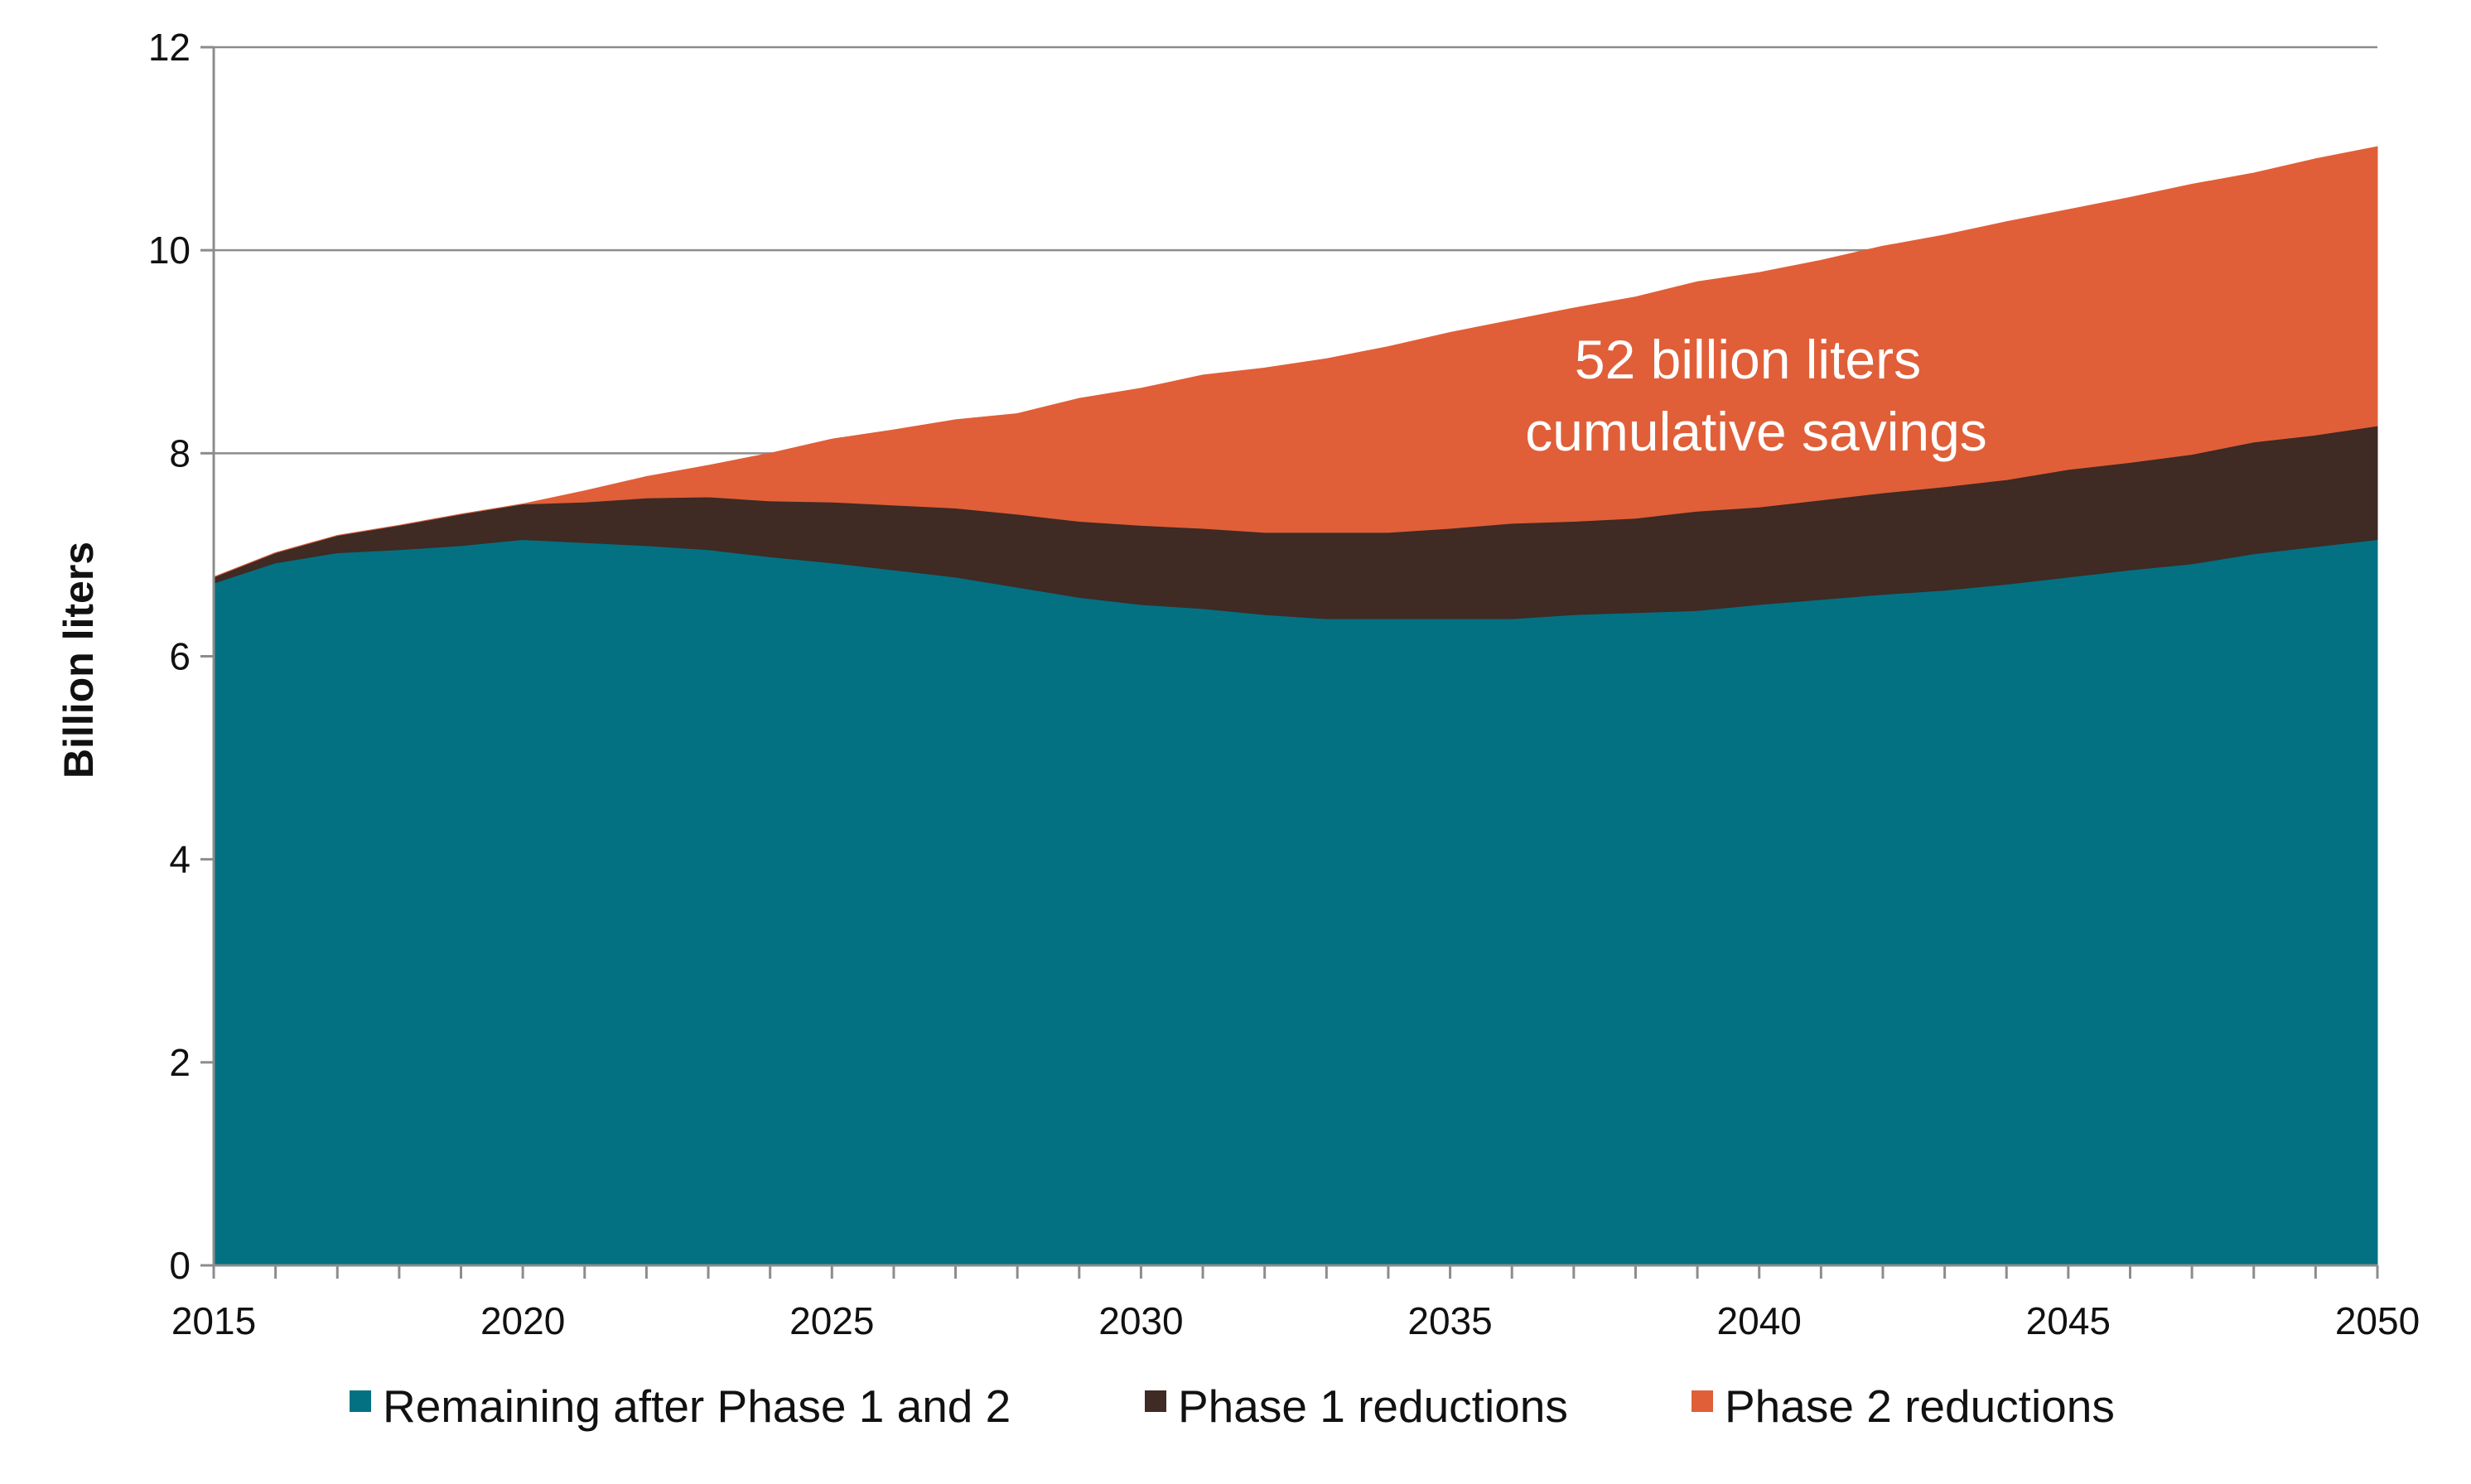 Image resolution: width=2471 pixels, height=1484 pixels. I want to click on y-tick-label: 8, so click(180, 453).